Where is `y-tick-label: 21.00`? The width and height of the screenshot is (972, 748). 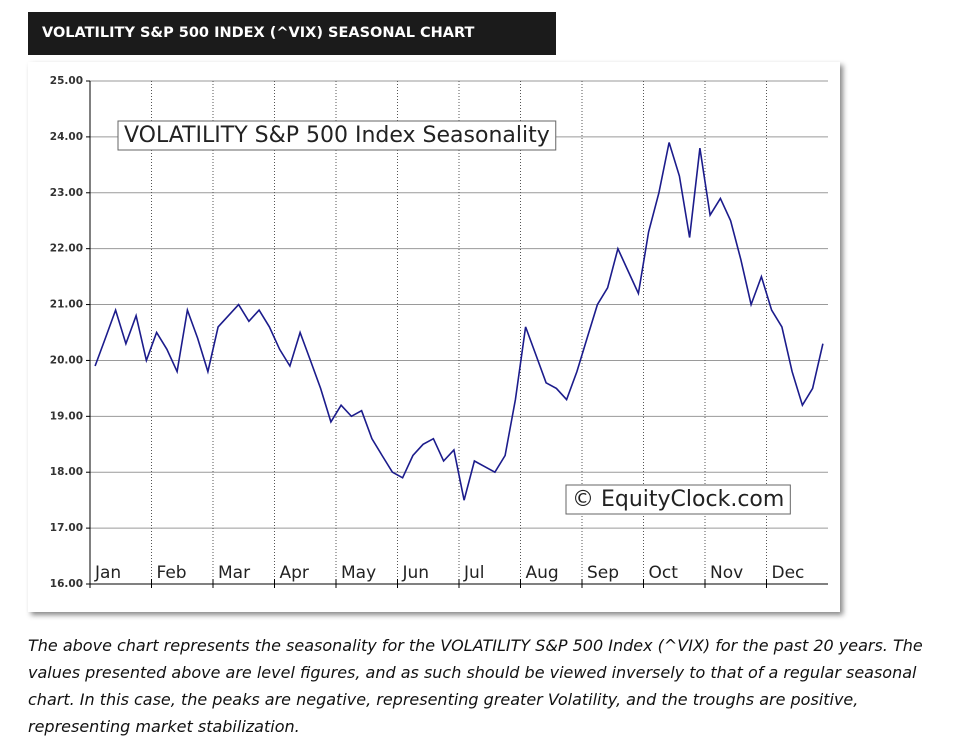
y-tick-label: 21.00 is located at coordinates (66, 305).